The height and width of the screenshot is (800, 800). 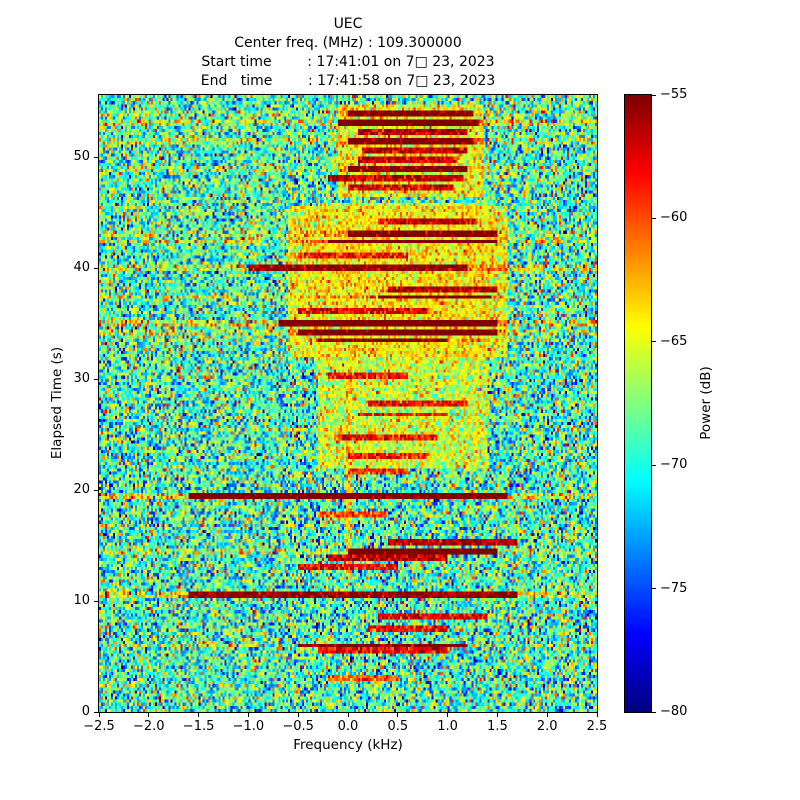 I want to click on y-axis-label: Elapsed Time (s), so click(x=57, y=403).